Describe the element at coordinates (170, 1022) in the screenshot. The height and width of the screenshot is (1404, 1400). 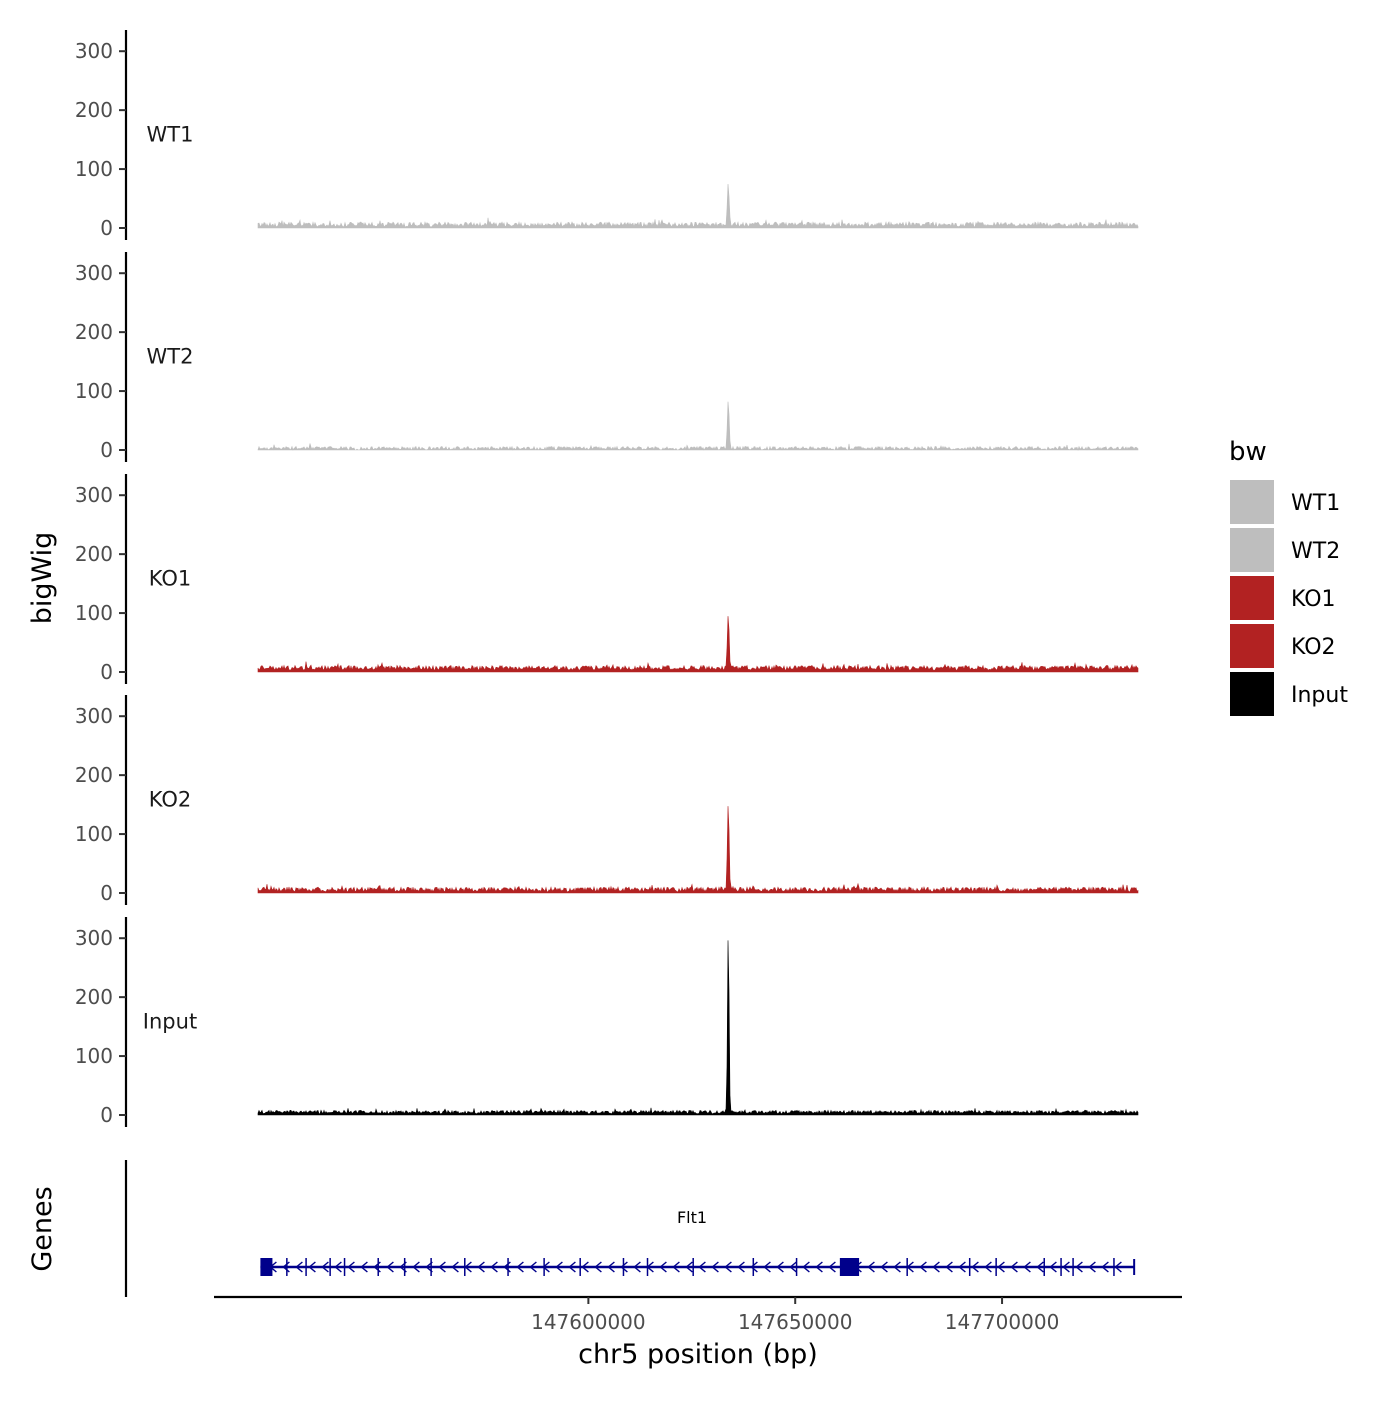
I see `track-label-input: Input` at that location.